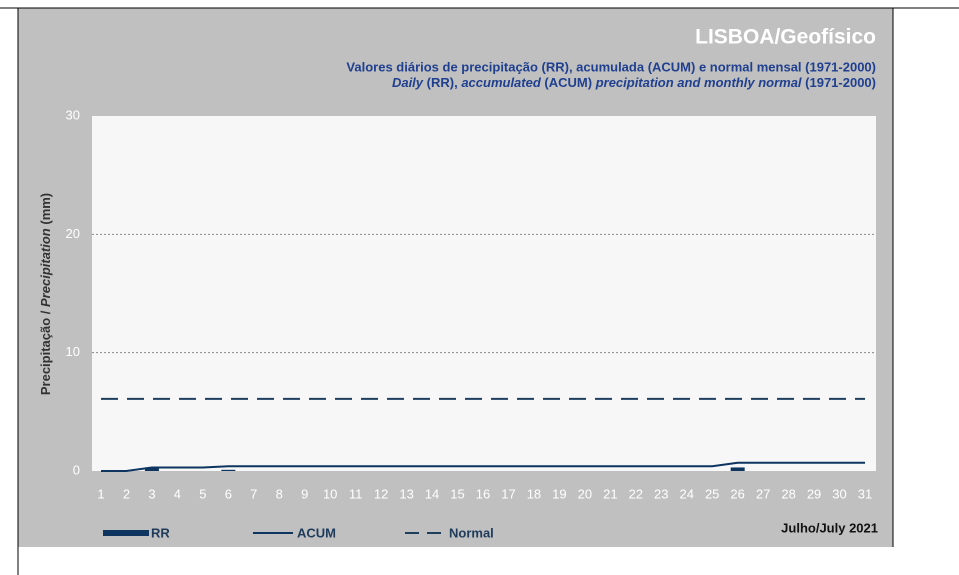  What do you see at coordinates (763, 493) in the screenshot?
I see `x-tick-label: 27` at bounding box center [763, 493].